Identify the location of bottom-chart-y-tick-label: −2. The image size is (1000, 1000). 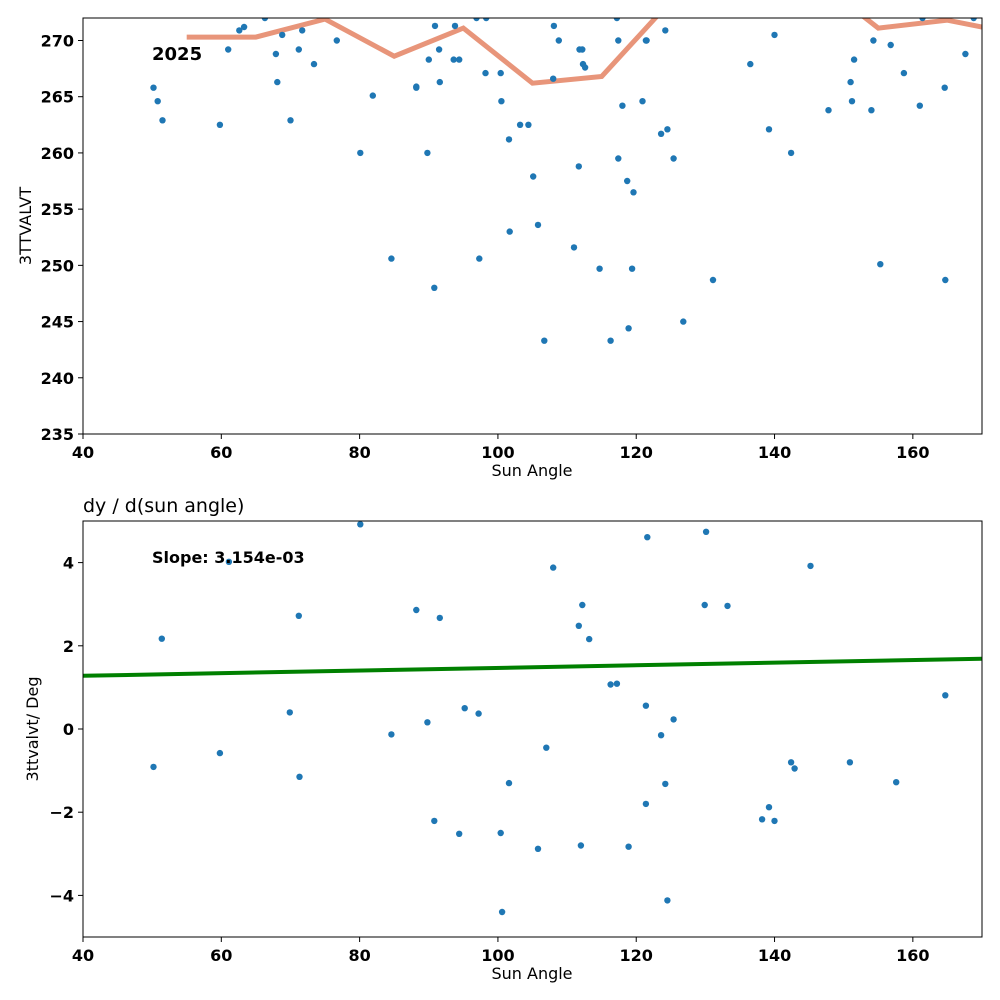
(61, 812).